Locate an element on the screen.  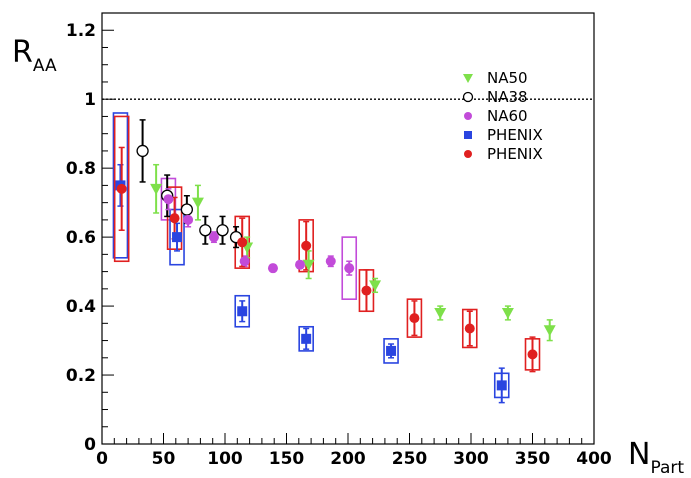
y-tick-label: 1 is located at coordinates (90, 100).